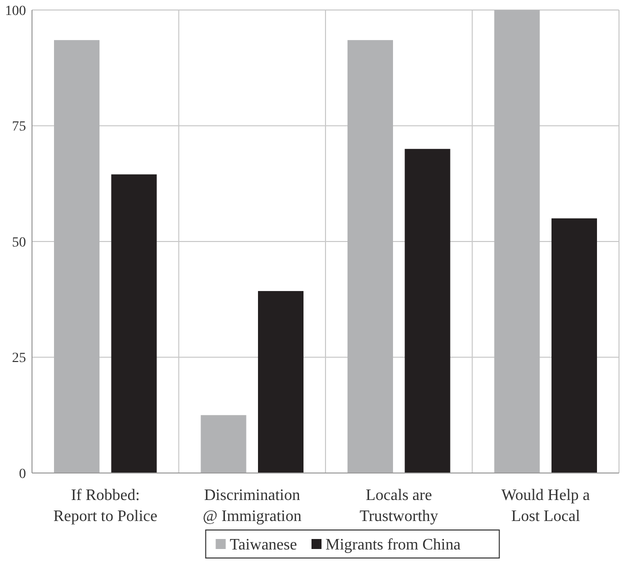  What do you see at coordinates (545, 506) in the screenshot?
I see `x-tick-label: Would Help a Lost Local` at bounding box center [545, 506].